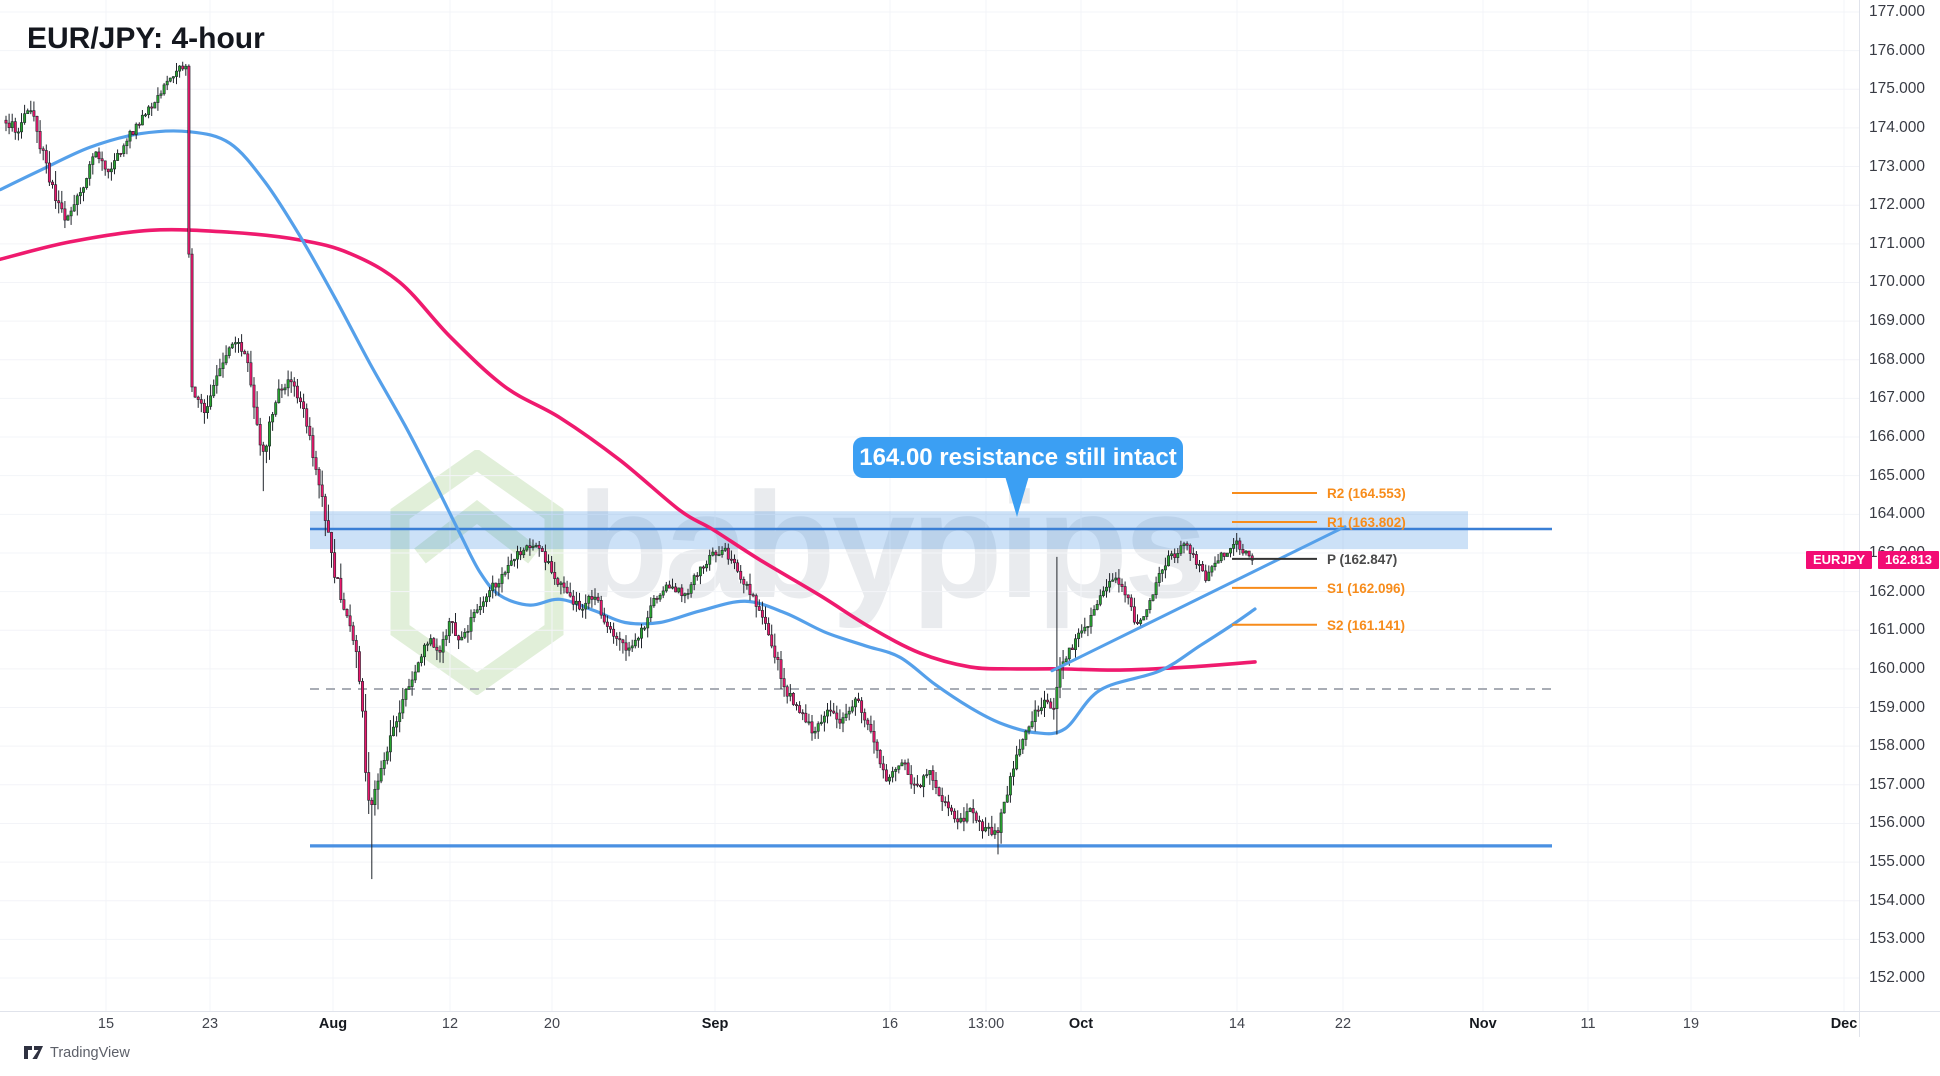  What do you see at coordinates (1483, 1024) in the screenshot?
I see `time-axis-label: Nov` at bounding box center [1483, 1024].